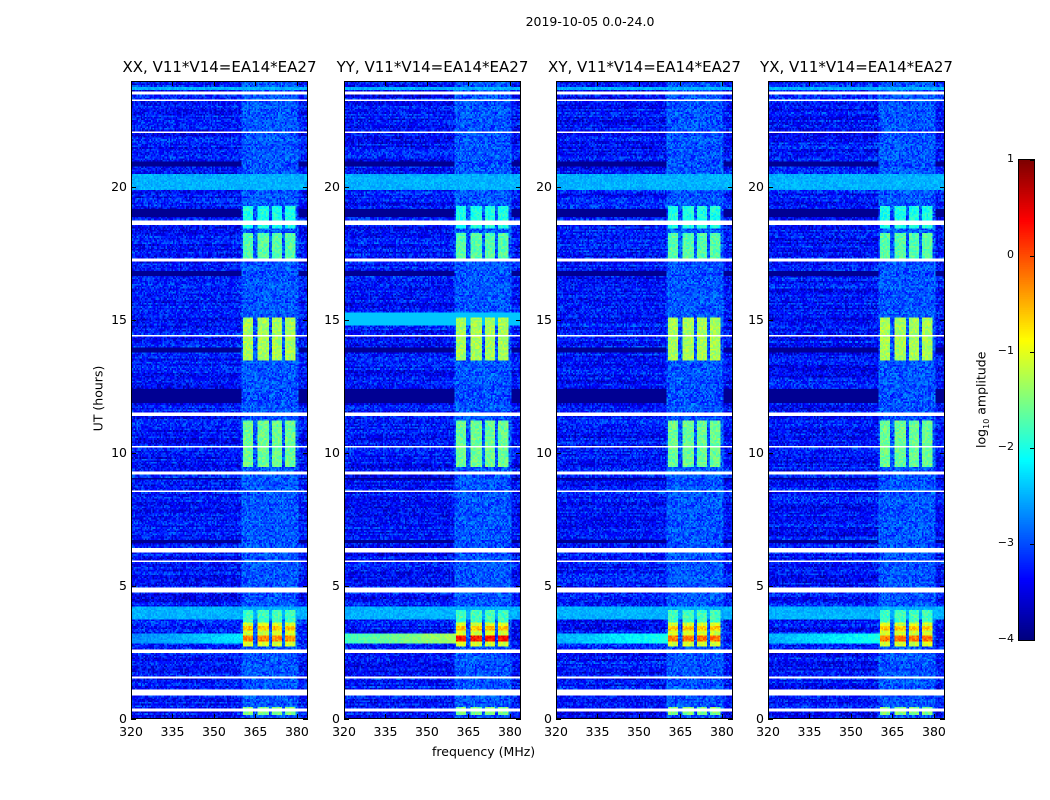 The width and height of the screenshot is (1050, 800). I want to click on figure-title: 2019-10-05 0.0-24.0, so click(590, 21).